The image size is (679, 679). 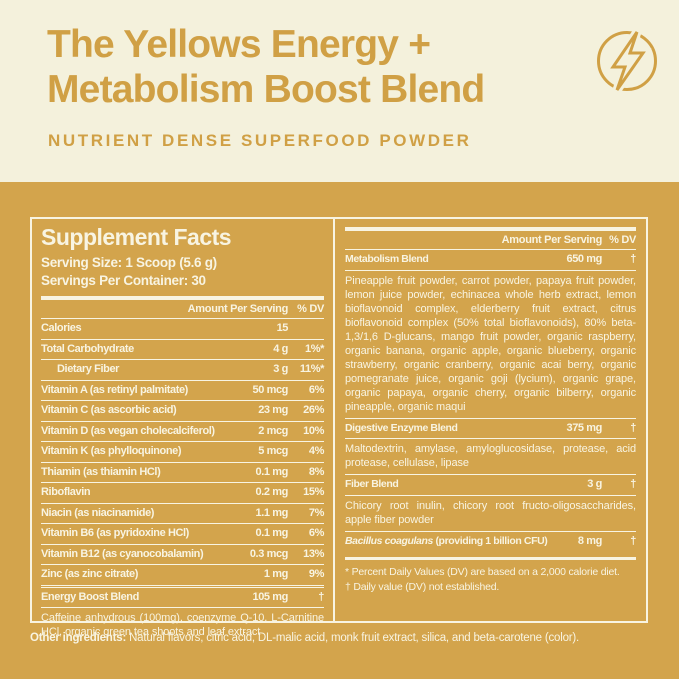 I want to click on servings-per-container: Servings Per Container: 30, so click(x=123, y=280).